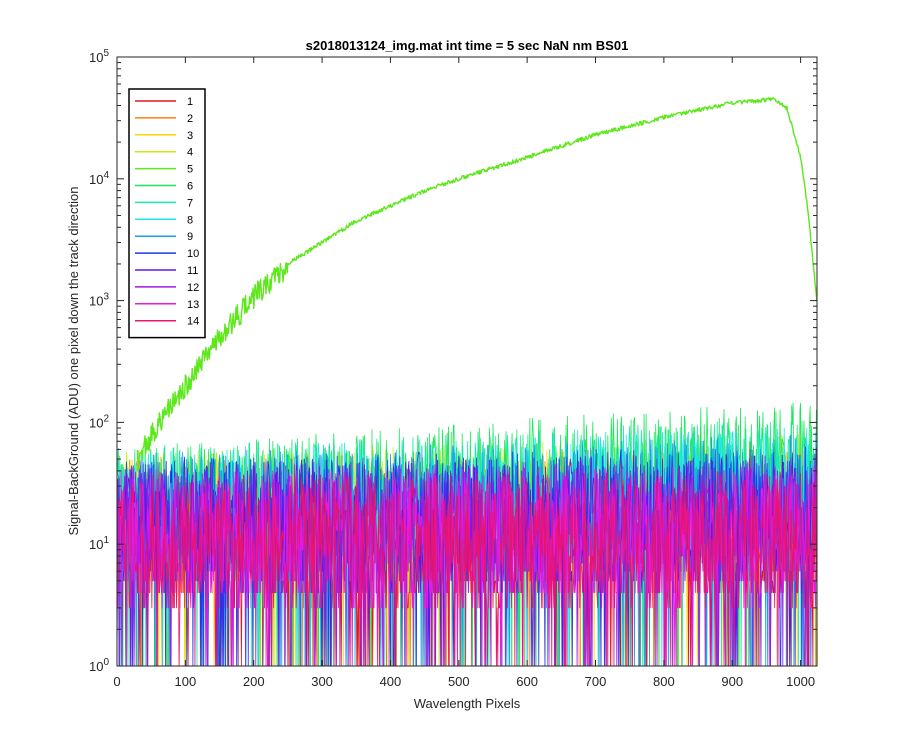 The width and height of the screenshot is (900, 750). Describe the element at coordinates (186, 681) in the screenshot. I see `x-tick-label: 100` at that location.